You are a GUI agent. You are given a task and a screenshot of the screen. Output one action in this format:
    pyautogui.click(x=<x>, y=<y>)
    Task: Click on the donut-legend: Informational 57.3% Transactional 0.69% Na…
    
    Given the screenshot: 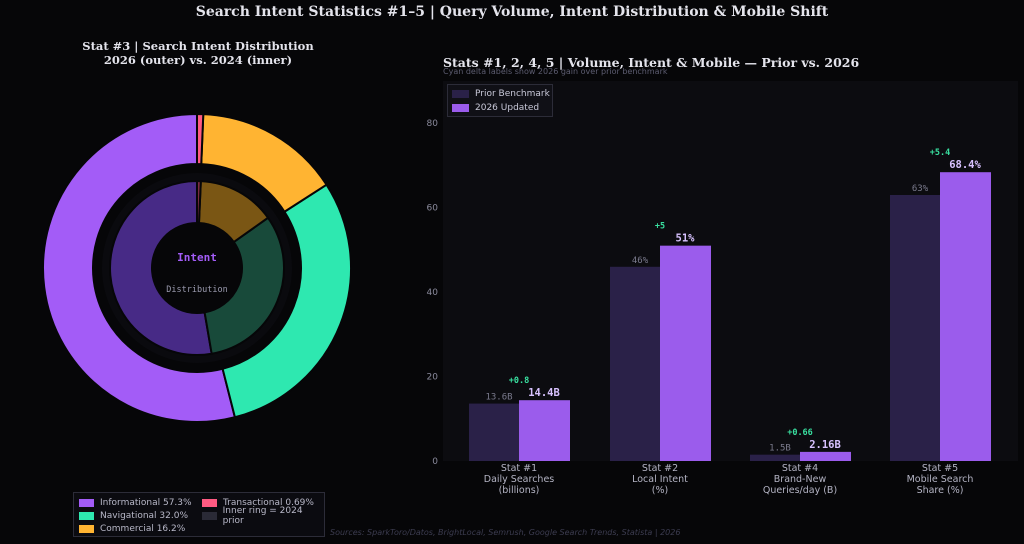 What is the action you would take?
    pyautogui.click(x=199, y=514)
    